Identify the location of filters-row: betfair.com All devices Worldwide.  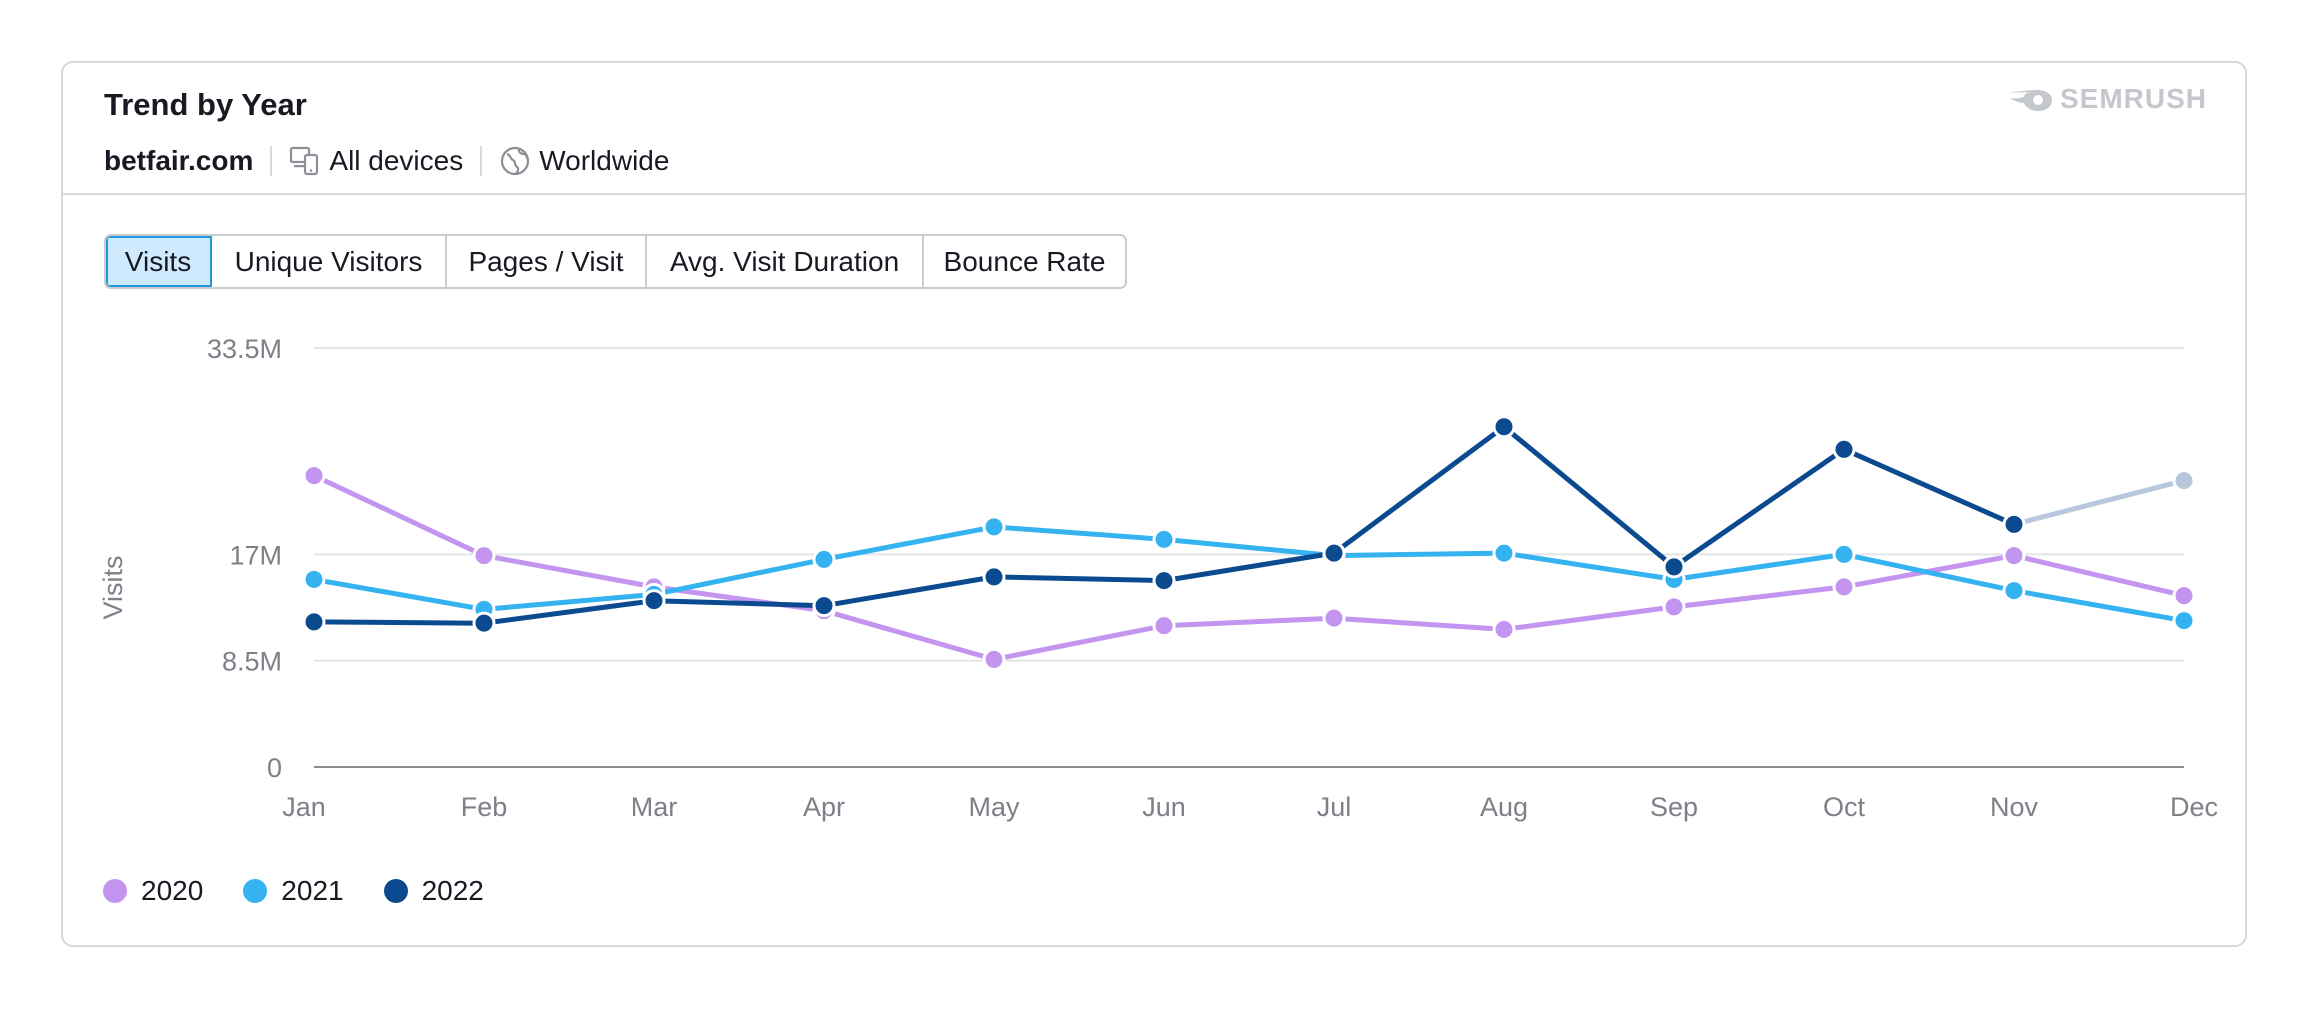
(386, 161).